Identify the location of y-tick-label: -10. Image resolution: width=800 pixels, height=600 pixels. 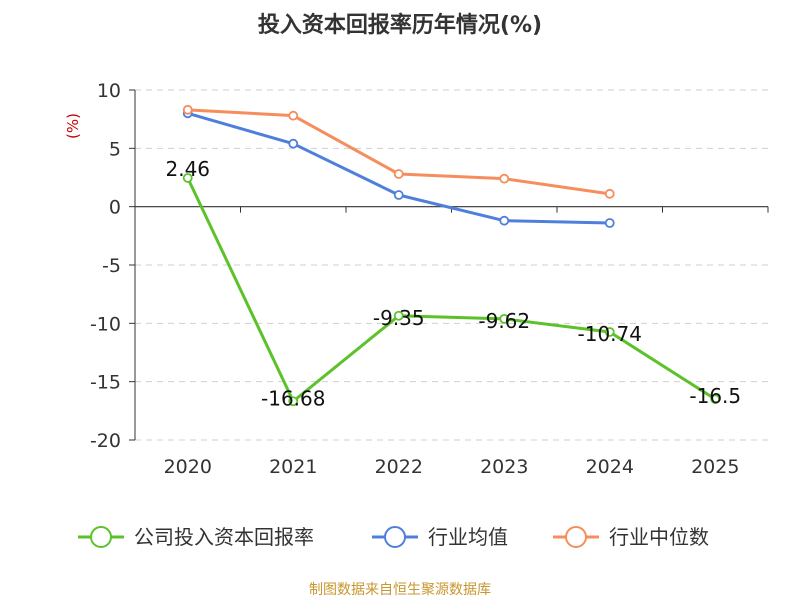
(105, 324).